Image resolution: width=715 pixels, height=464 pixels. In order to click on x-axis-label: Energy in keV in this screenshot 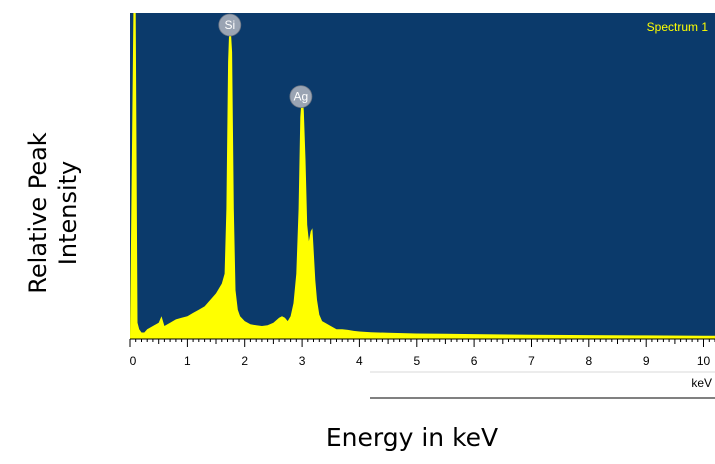, I will do `click(412, 437)`.